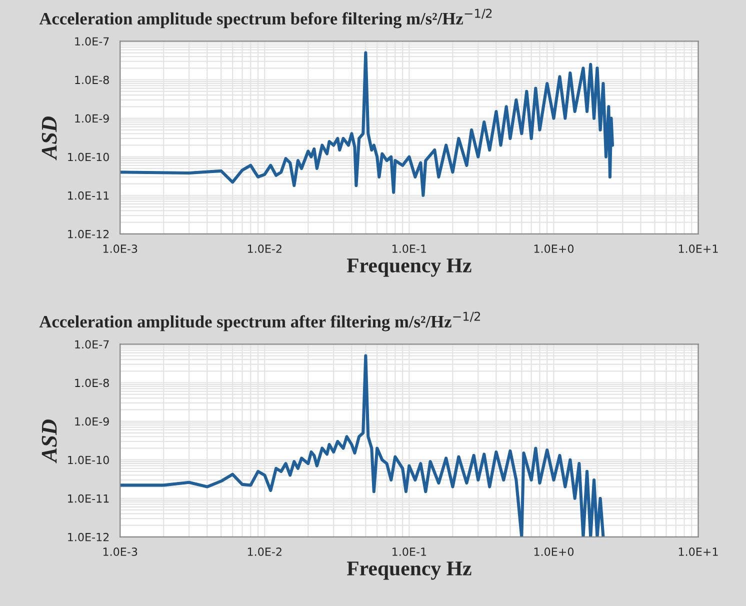 The width and height of the screenshot is (746, 606). What do you see at coordinates (265, 18) in the screenshot?
I see `chart-title: Acceleration amplitude spectrum before filtering m/s²/Hz$^{−1/2}$` at bounding box center [265, 18].